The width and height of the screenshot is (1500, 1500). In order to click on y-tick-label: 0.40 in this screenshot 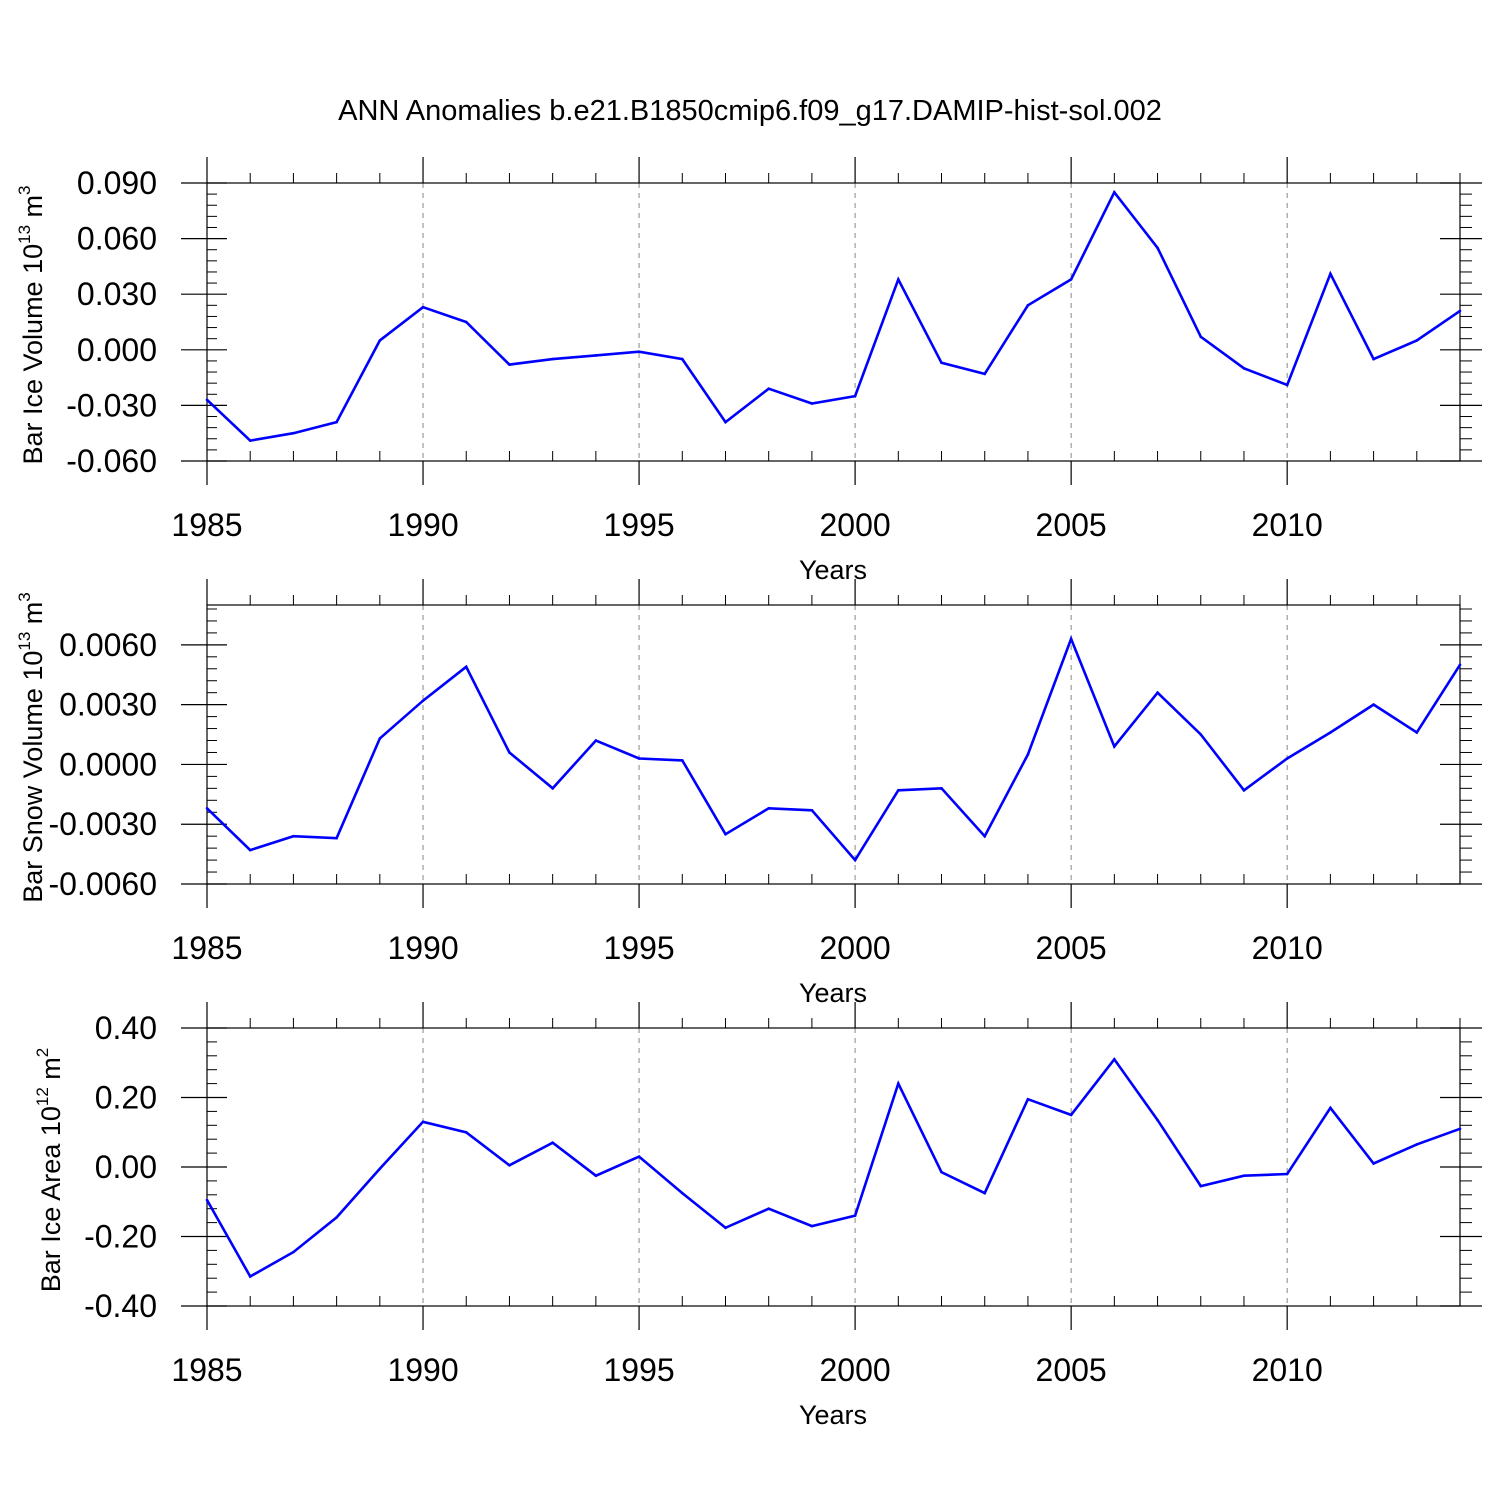, I will do `click(126, 1028)`.